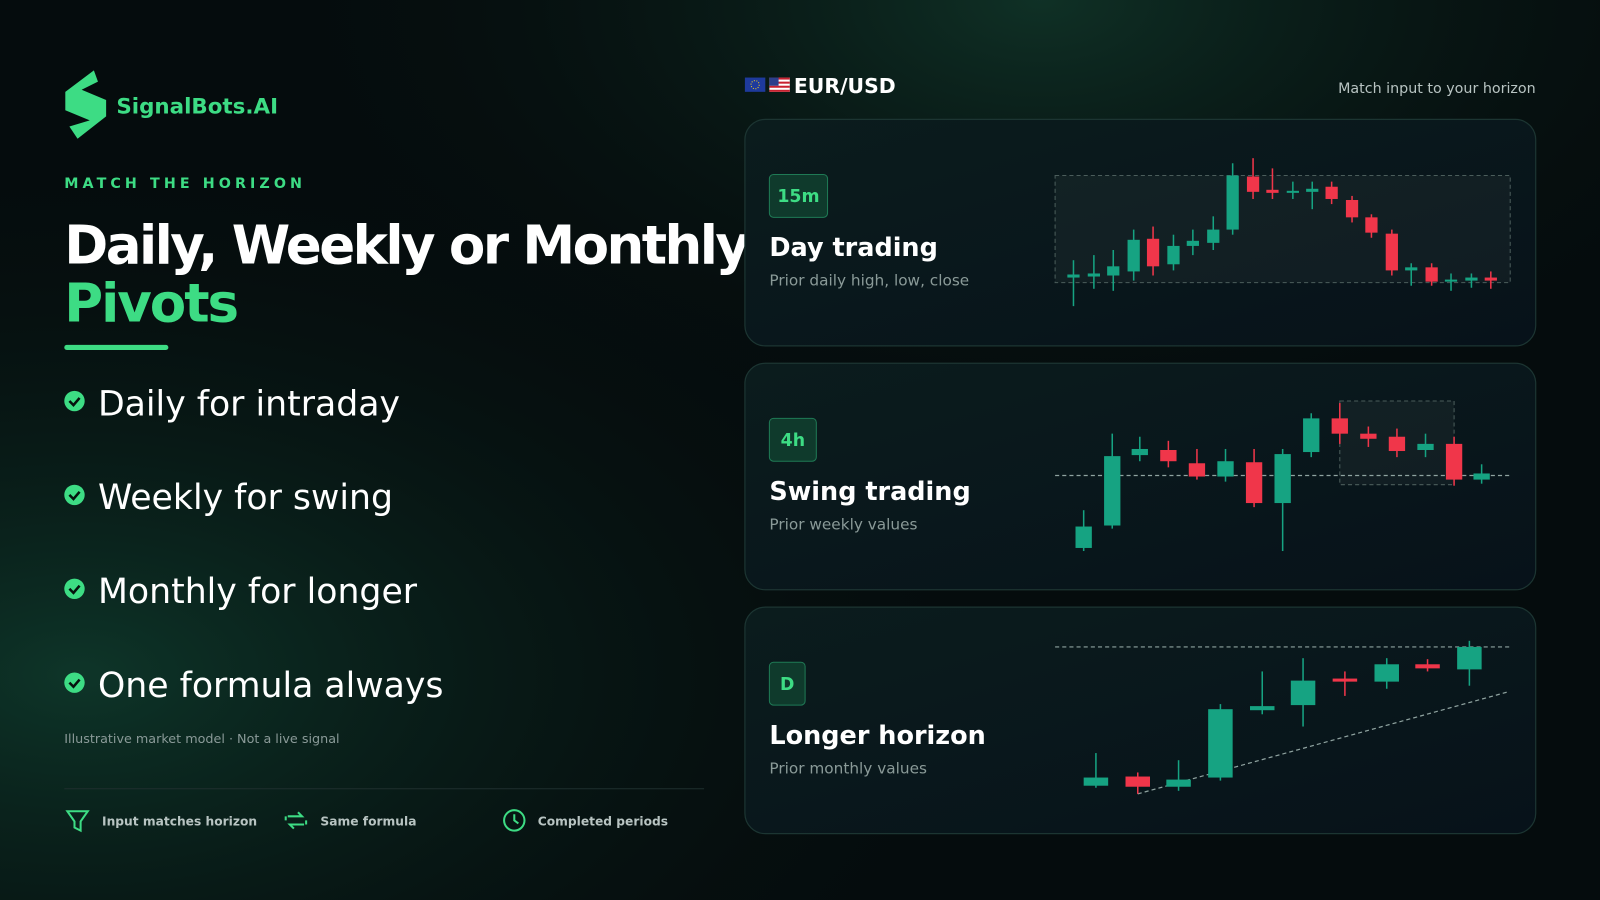 This screenshot has height=900, width=1600. What do you see at coordinates (843, 525) in the screenshot?
I see `card-subtitle: Prior weekly values` at bounding box center [843, 525].